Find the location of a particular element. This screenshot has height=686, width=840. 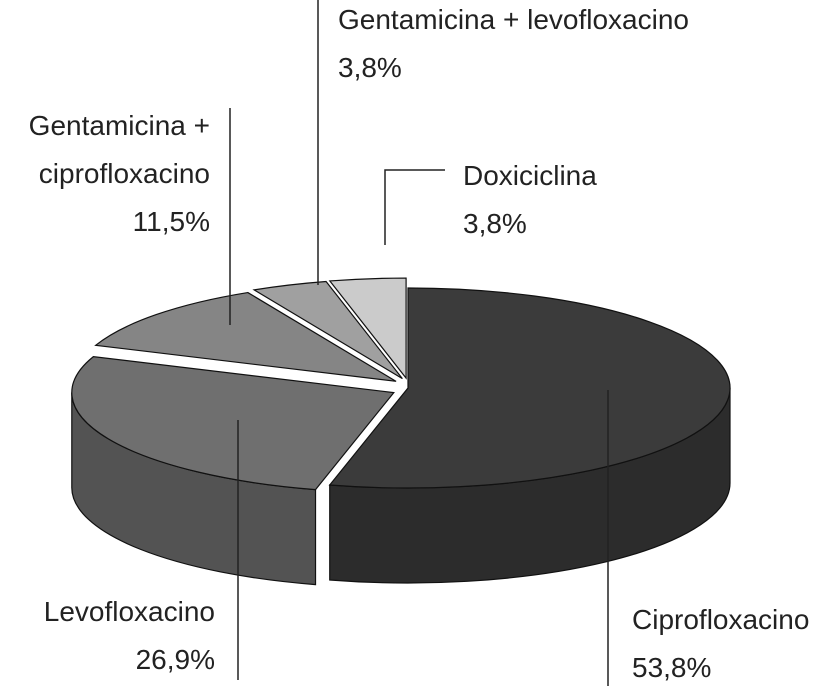

category-label: Gentamicina + ciprofloxacino is located at coordinates (119, 149).